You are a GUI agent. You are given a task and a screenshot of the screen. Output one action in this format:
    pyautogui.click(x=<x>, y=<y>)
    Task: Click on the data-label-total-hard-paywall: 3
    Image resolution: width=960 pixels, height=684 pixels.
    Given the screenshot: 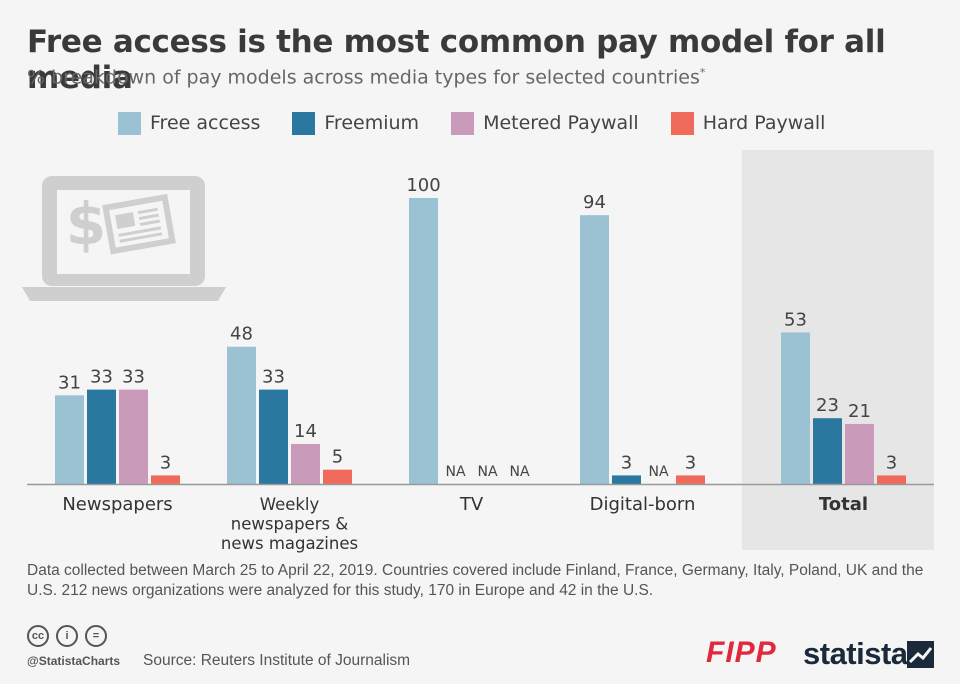 What is the action you would take?
    pyautogui.click(x=891, y=462)
    